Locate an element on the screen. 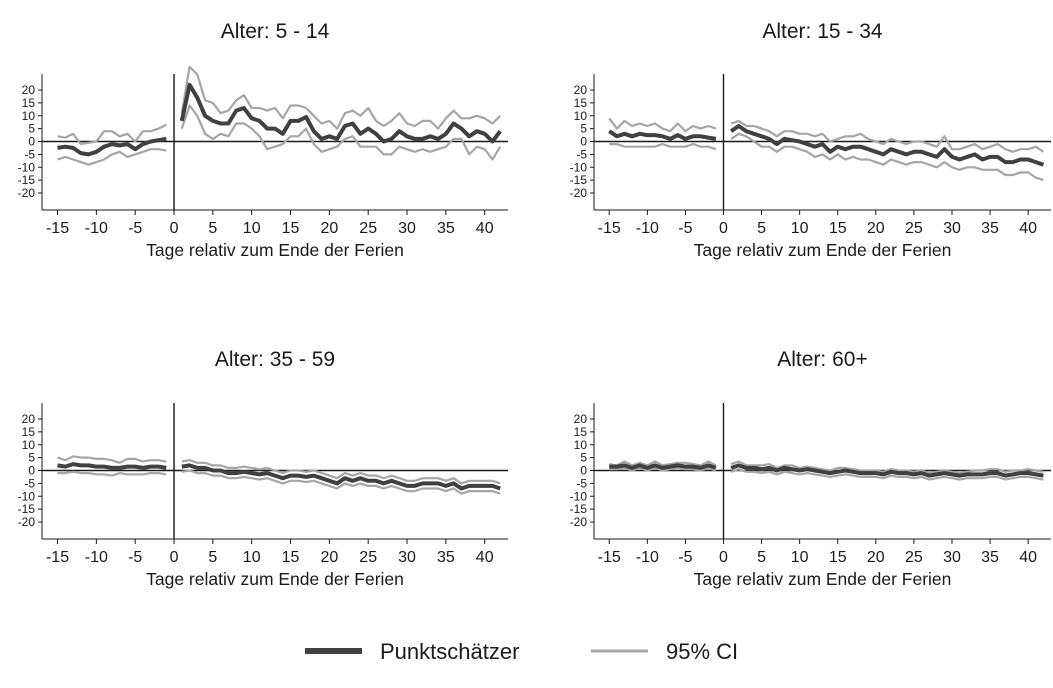 The width and height of the screenshot is (1053, 688). legend: Punktschätzer 95% CI is located at coordinates (521, 651).